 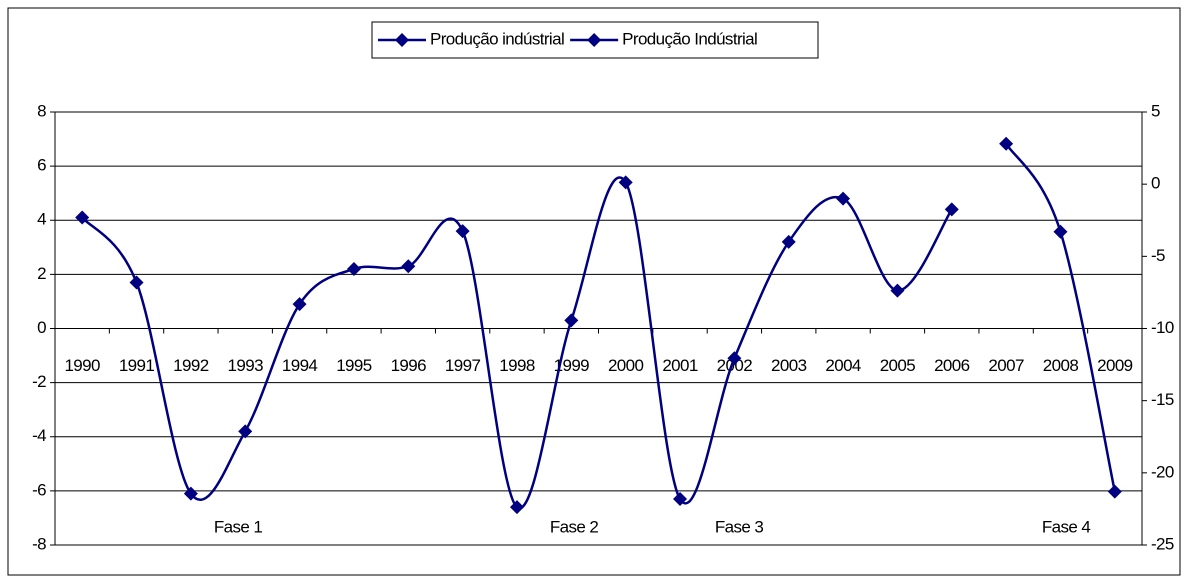 I want to click on annotation: Fase 4, so click(x=1066, y=526).